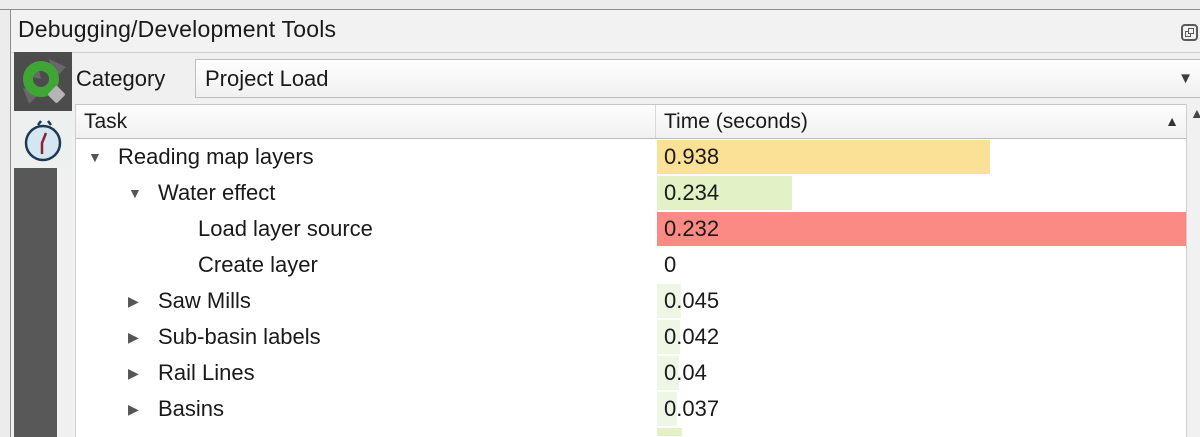  I want to click on time-value: 0.037, so click(692, 408).